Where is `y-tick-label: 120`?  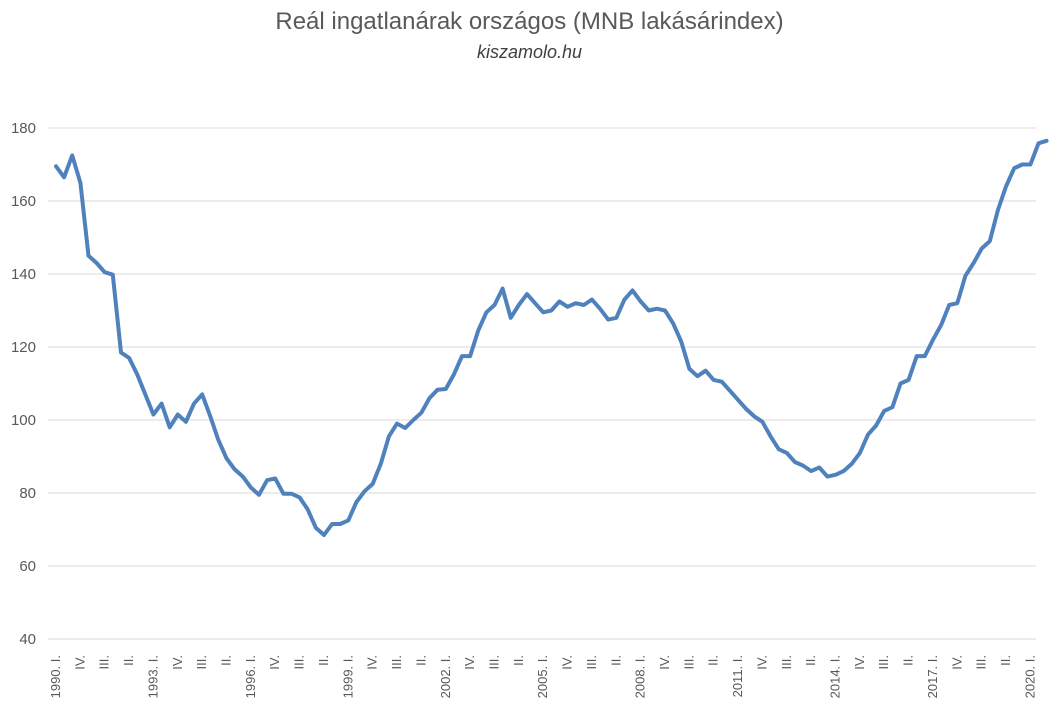
y-tick-label: 120 is located at coordinates (23, 347).